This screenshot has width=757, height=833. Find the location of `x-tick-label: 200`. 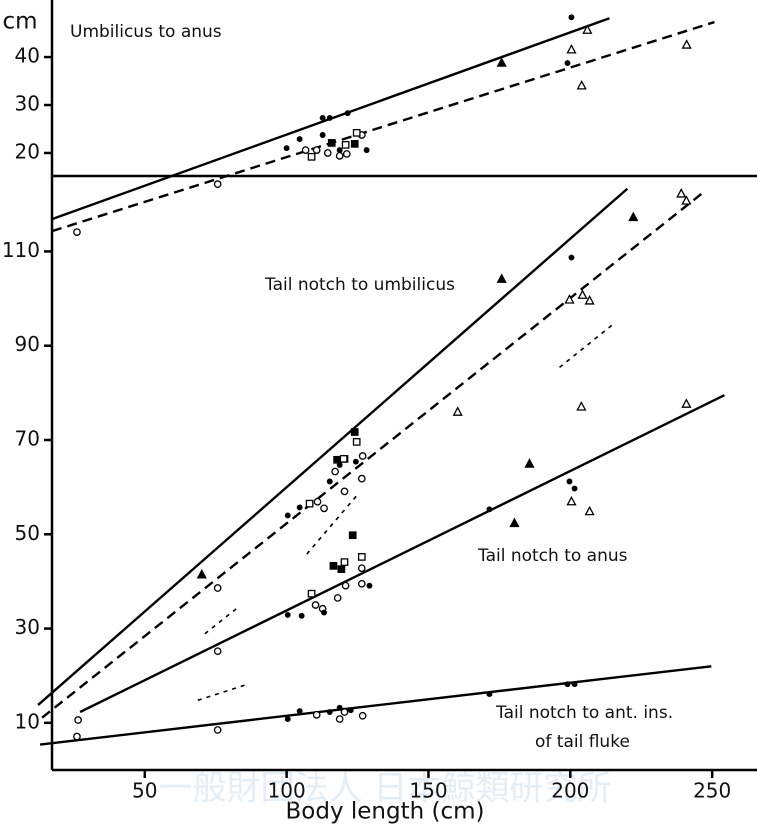

x-tick-label: 200 is located at coordinates (570, 791).